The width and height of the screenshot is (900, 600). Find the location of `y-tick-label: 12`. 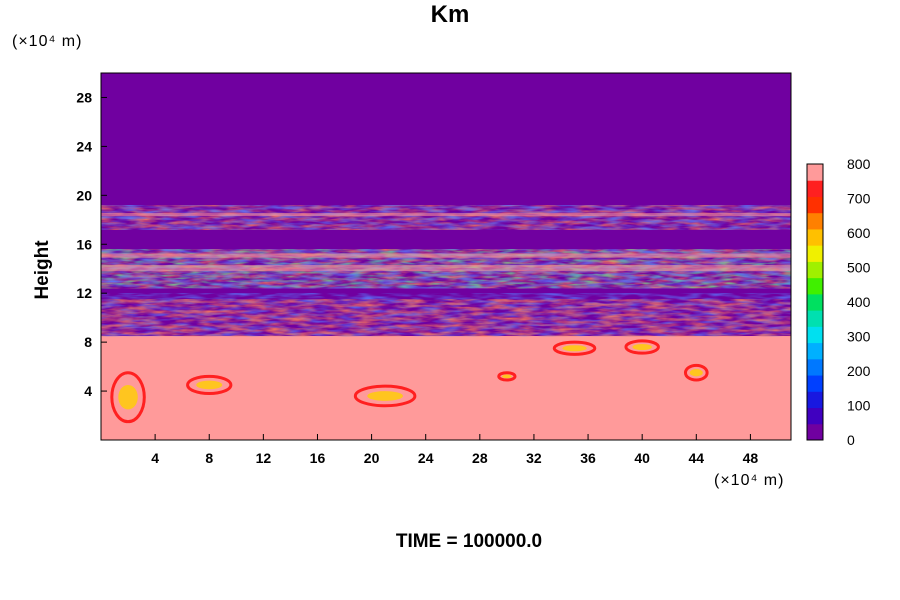

y-tick-label: 12 is located at coordinates (84, 293).